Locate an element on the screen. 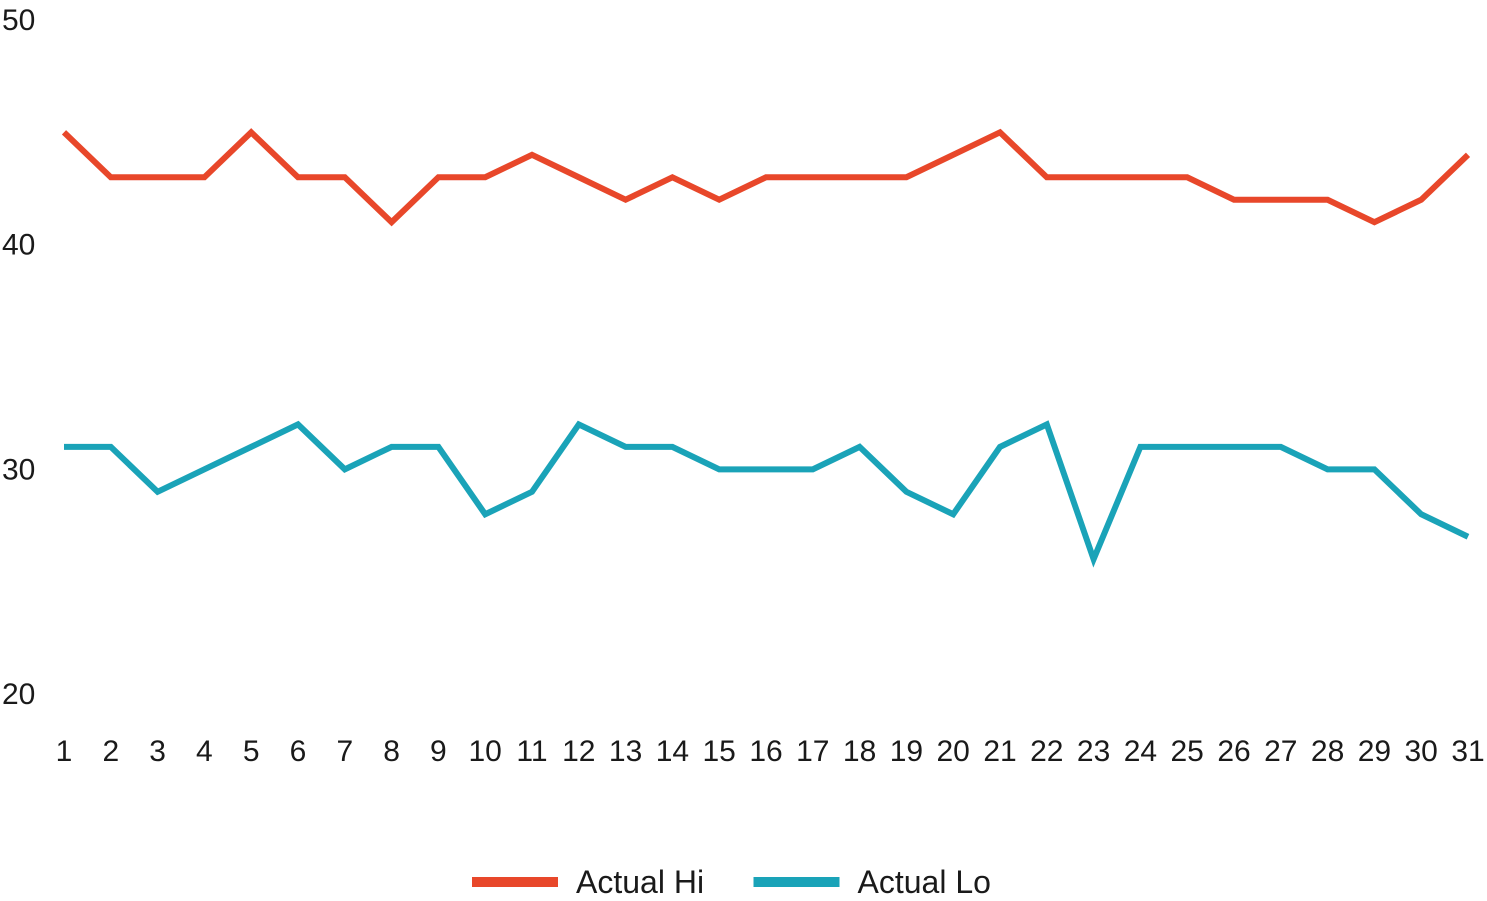 This screenshot has width=1487, height=901. y-axis: 20 30 40 50 is located at coordinates (18, 357).